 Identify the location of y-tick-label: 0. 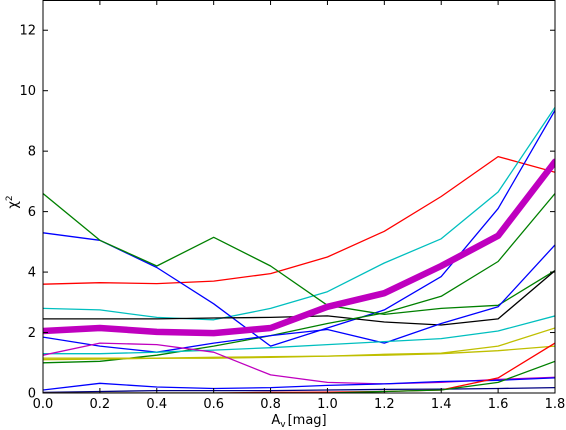
(32, 394).